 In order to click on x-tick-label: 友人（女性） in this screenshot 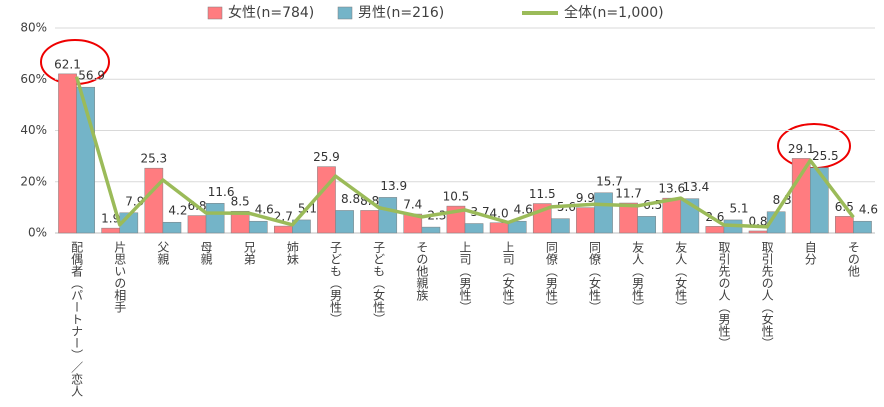, I will do `click(681, 277)`.